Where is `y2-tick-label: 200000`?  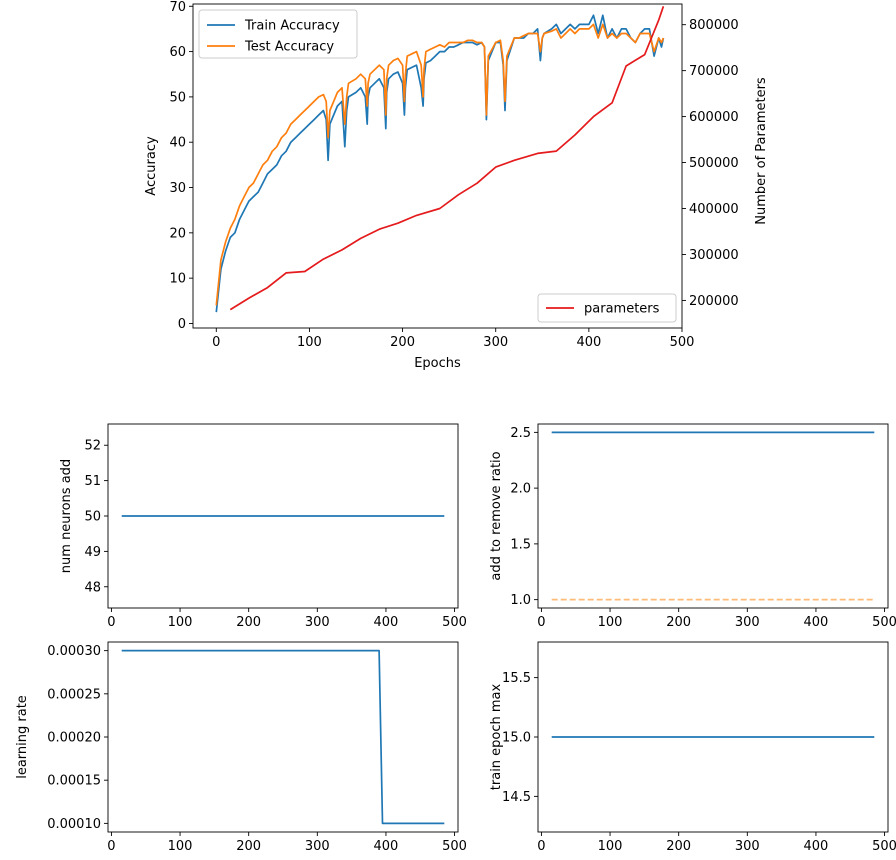 y2-tick-label: 200000 is located at coordinates (714, 301).